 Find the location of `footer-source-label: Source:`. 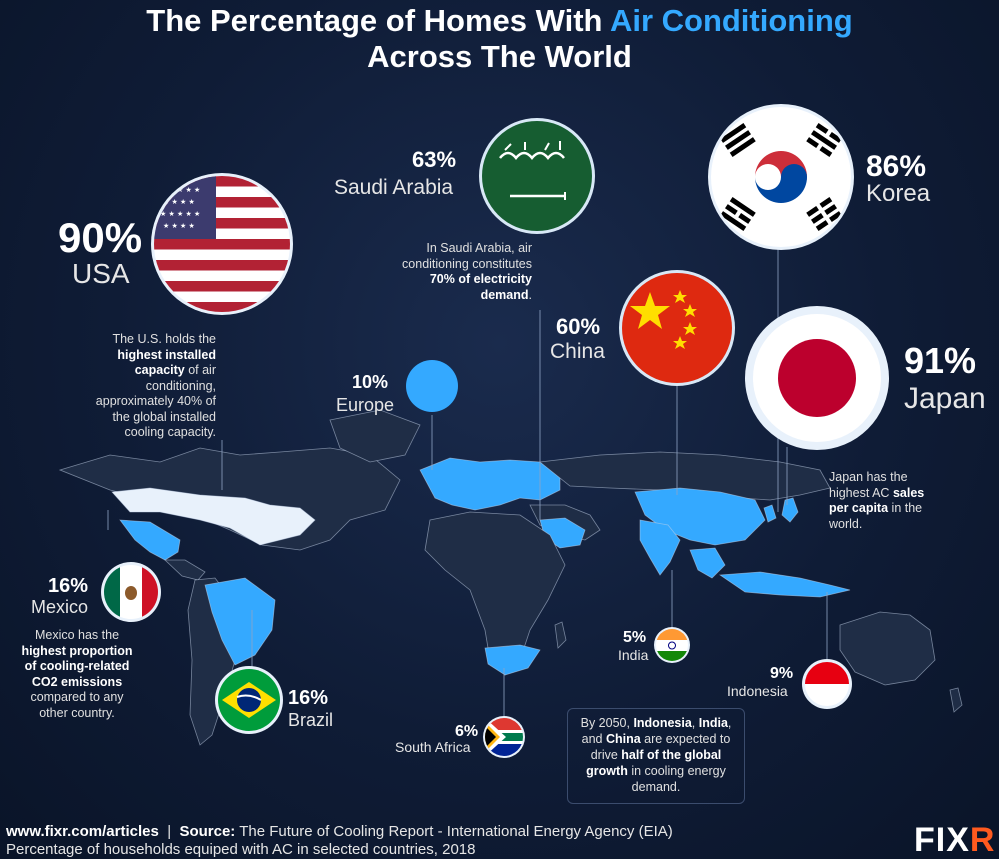

footer-source-label: Source: is located at coordinates (207, 831).